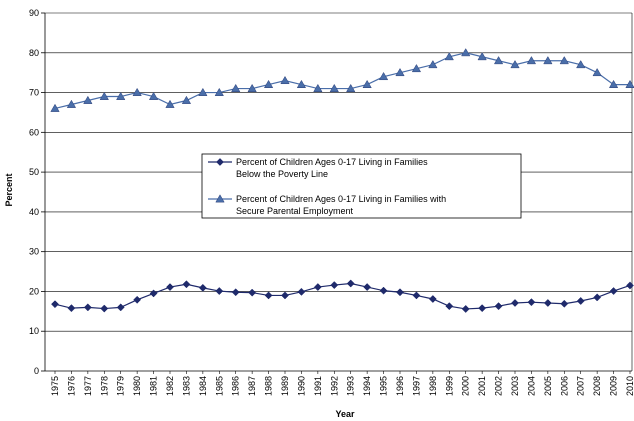 This screenshot has height=421, width=634. Describe the element at coordinates (71, 386) in the screenshot. I see `x-tick-label: 1976` at that location.